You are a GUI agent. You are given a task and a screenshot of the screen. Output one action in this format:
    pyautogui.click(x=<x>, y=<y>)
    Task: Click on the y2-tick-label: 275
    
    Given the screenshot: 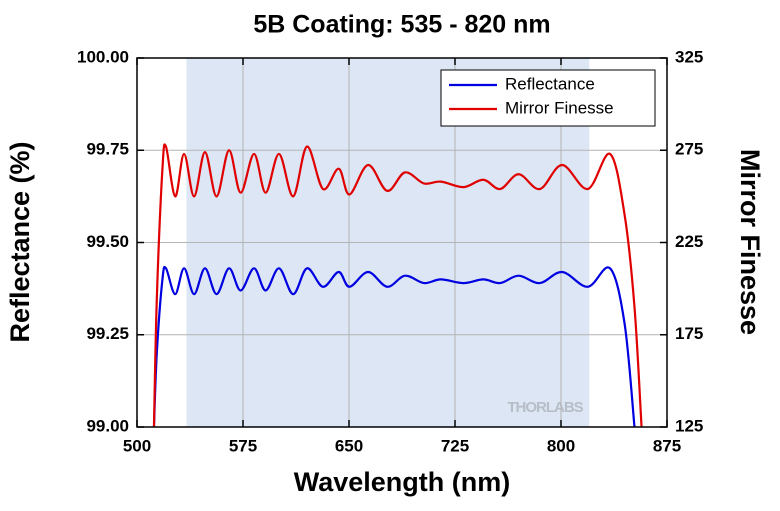 What is the action you would take?
    pyautogui.click(x=689, y=149)
    